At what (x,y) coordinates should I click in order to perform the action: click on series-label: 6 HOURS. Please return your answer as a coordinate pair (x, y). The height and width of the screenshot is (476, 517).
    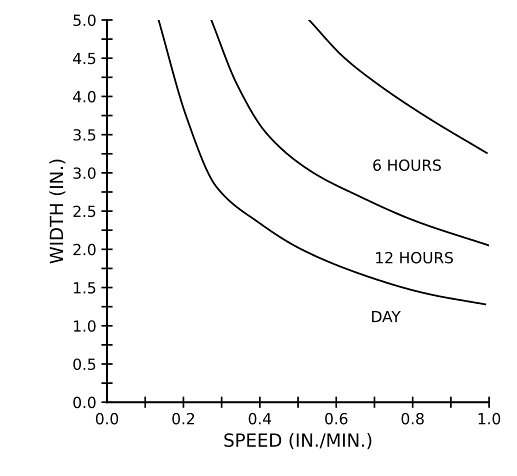
    Looking at the image, I should click on (407, 165).